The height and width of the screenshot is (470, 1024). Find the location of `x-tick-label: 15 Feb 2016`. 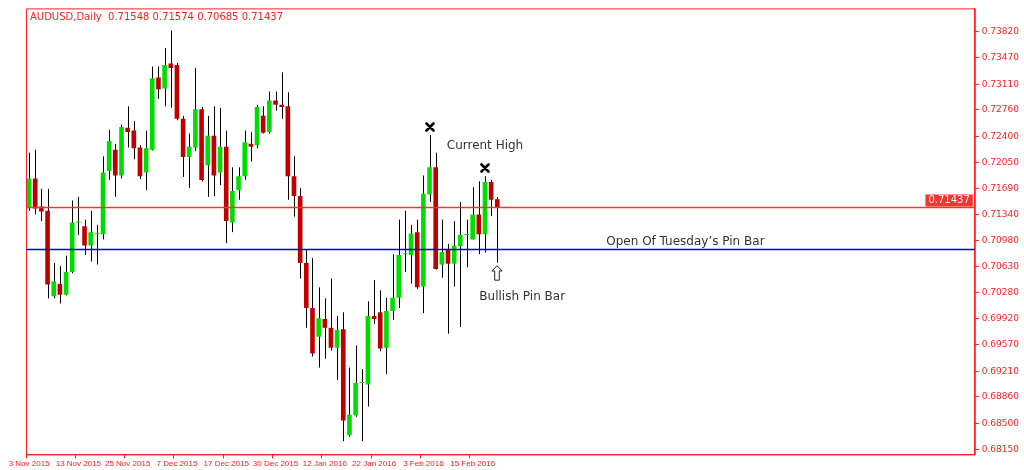

x-tick-label: 15 Feb 2016 is located at coordinates (473, 464).